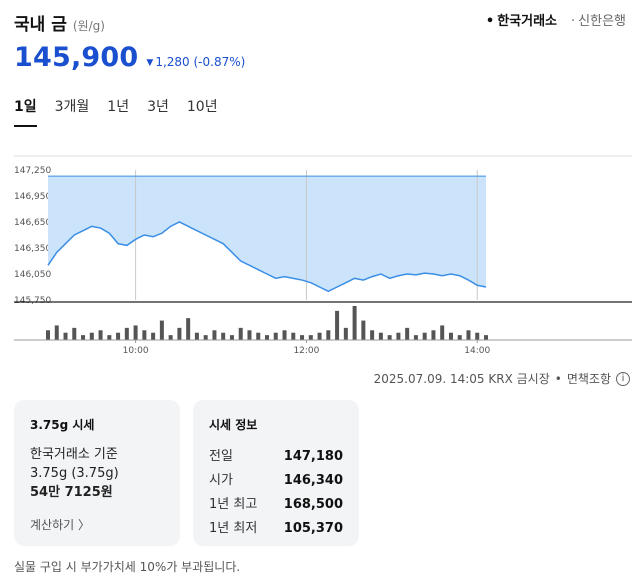 The image size is (640, 586). Describe the element at coordinates (313, 456) in the screenshot. I see `info-value: 147,180` at that location.